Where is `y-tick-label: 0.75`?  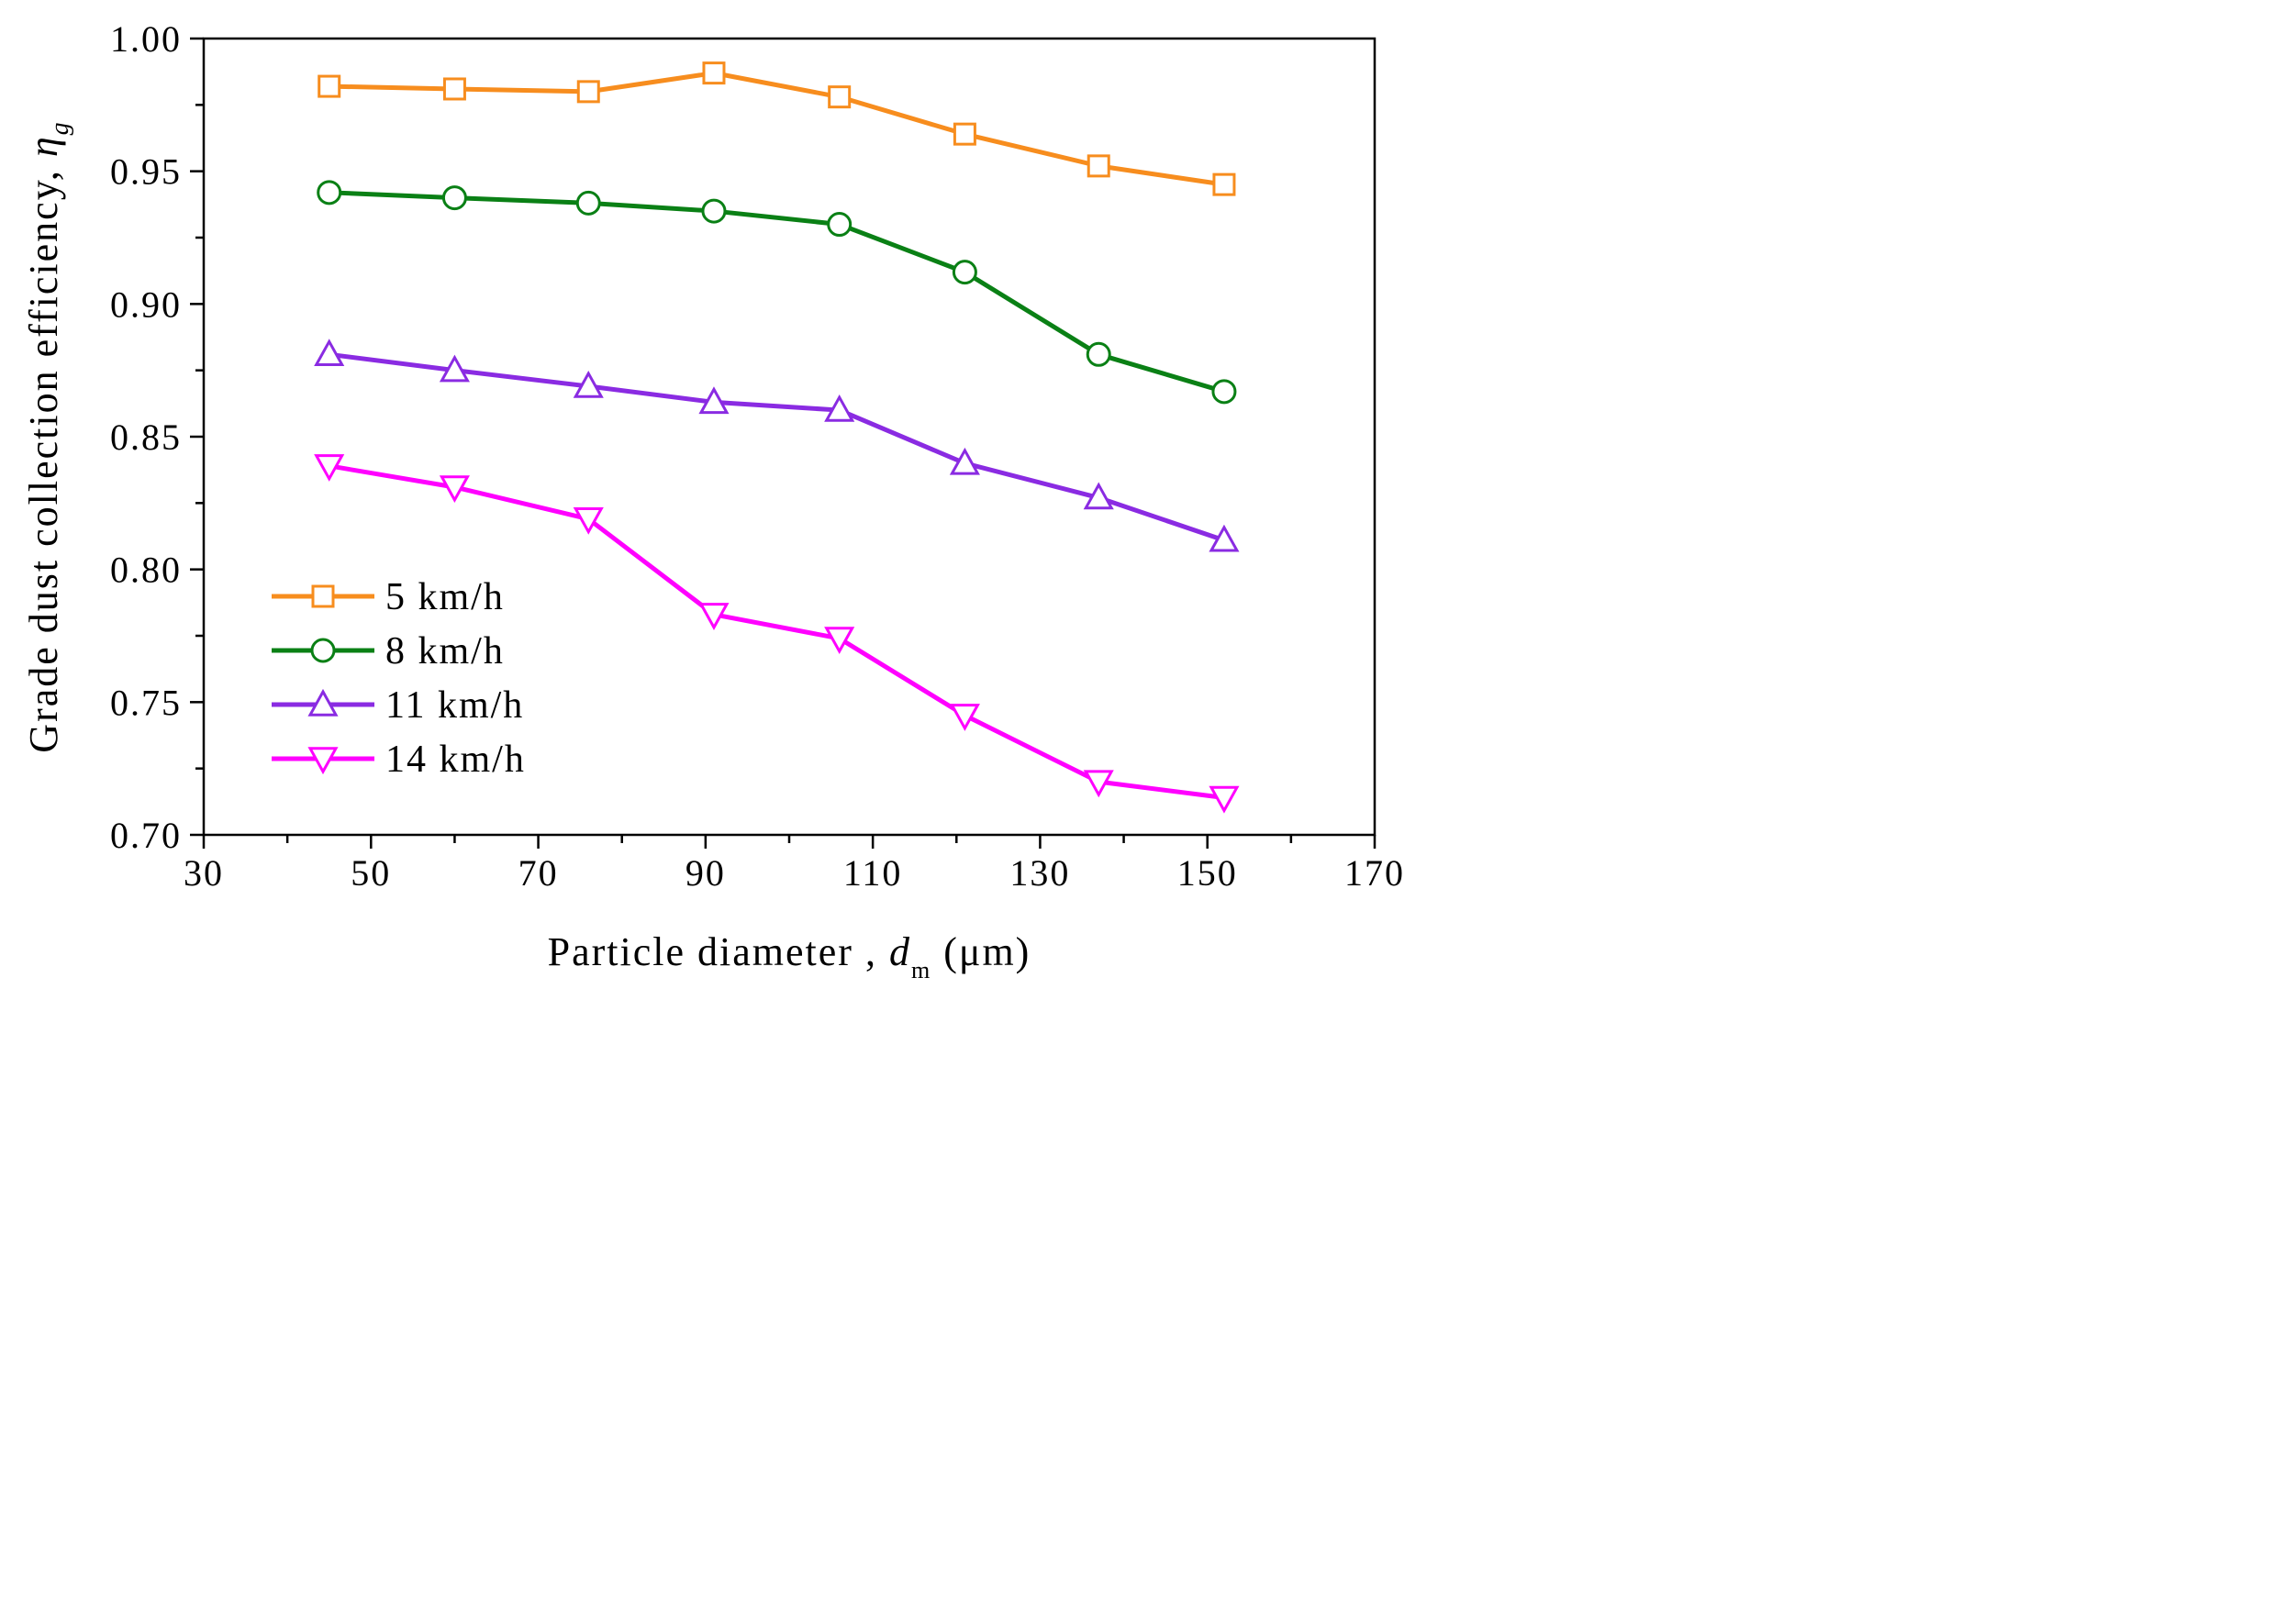
y-tick-label: 0.75 is located at coordinates (146, 702).